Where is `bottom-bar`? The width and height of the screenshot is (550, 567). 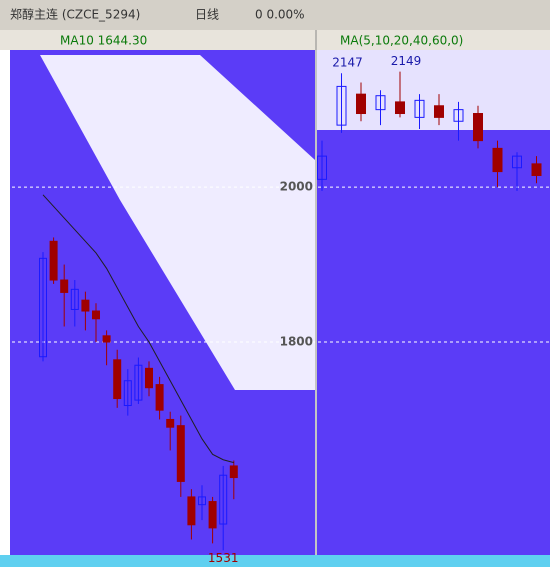 bottom-bar is located at coordinates (275, 561).